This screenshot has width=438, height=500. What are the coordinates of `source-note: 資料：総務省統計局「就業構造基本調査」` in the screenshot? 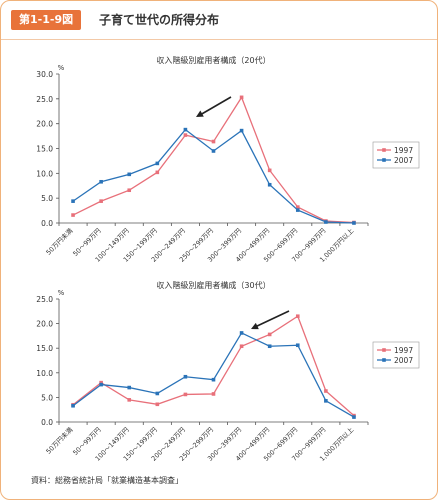 It's located at (107, 480).